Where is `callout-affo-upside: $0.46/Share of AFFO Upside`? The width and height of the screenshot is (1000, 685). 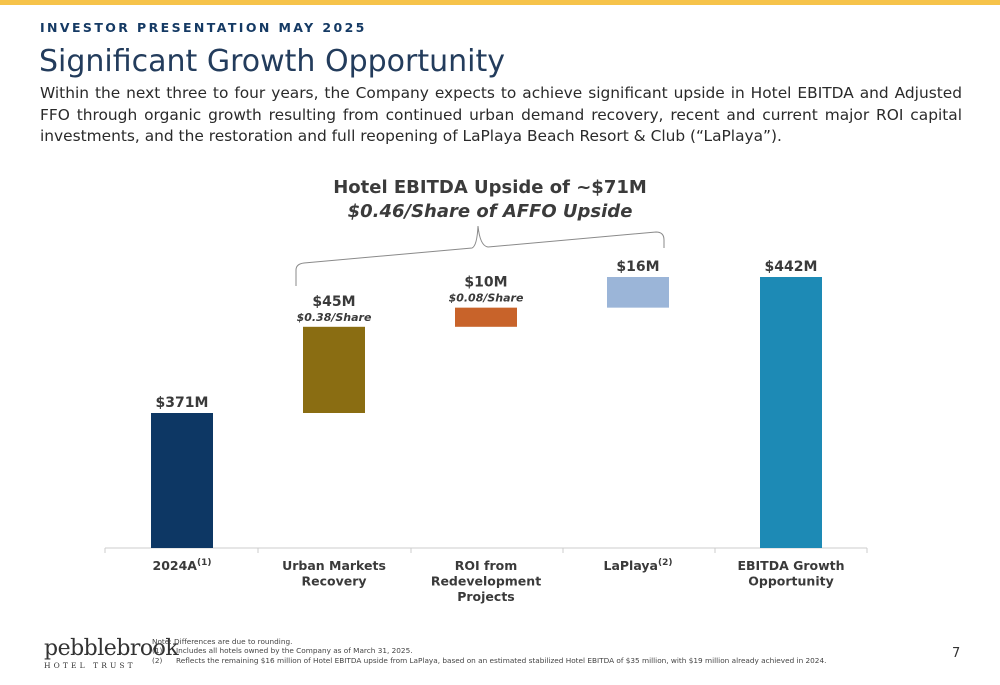 callout-affo-upside: $0.46/Share of AFFO Upside is located at coordinates (490, 211).